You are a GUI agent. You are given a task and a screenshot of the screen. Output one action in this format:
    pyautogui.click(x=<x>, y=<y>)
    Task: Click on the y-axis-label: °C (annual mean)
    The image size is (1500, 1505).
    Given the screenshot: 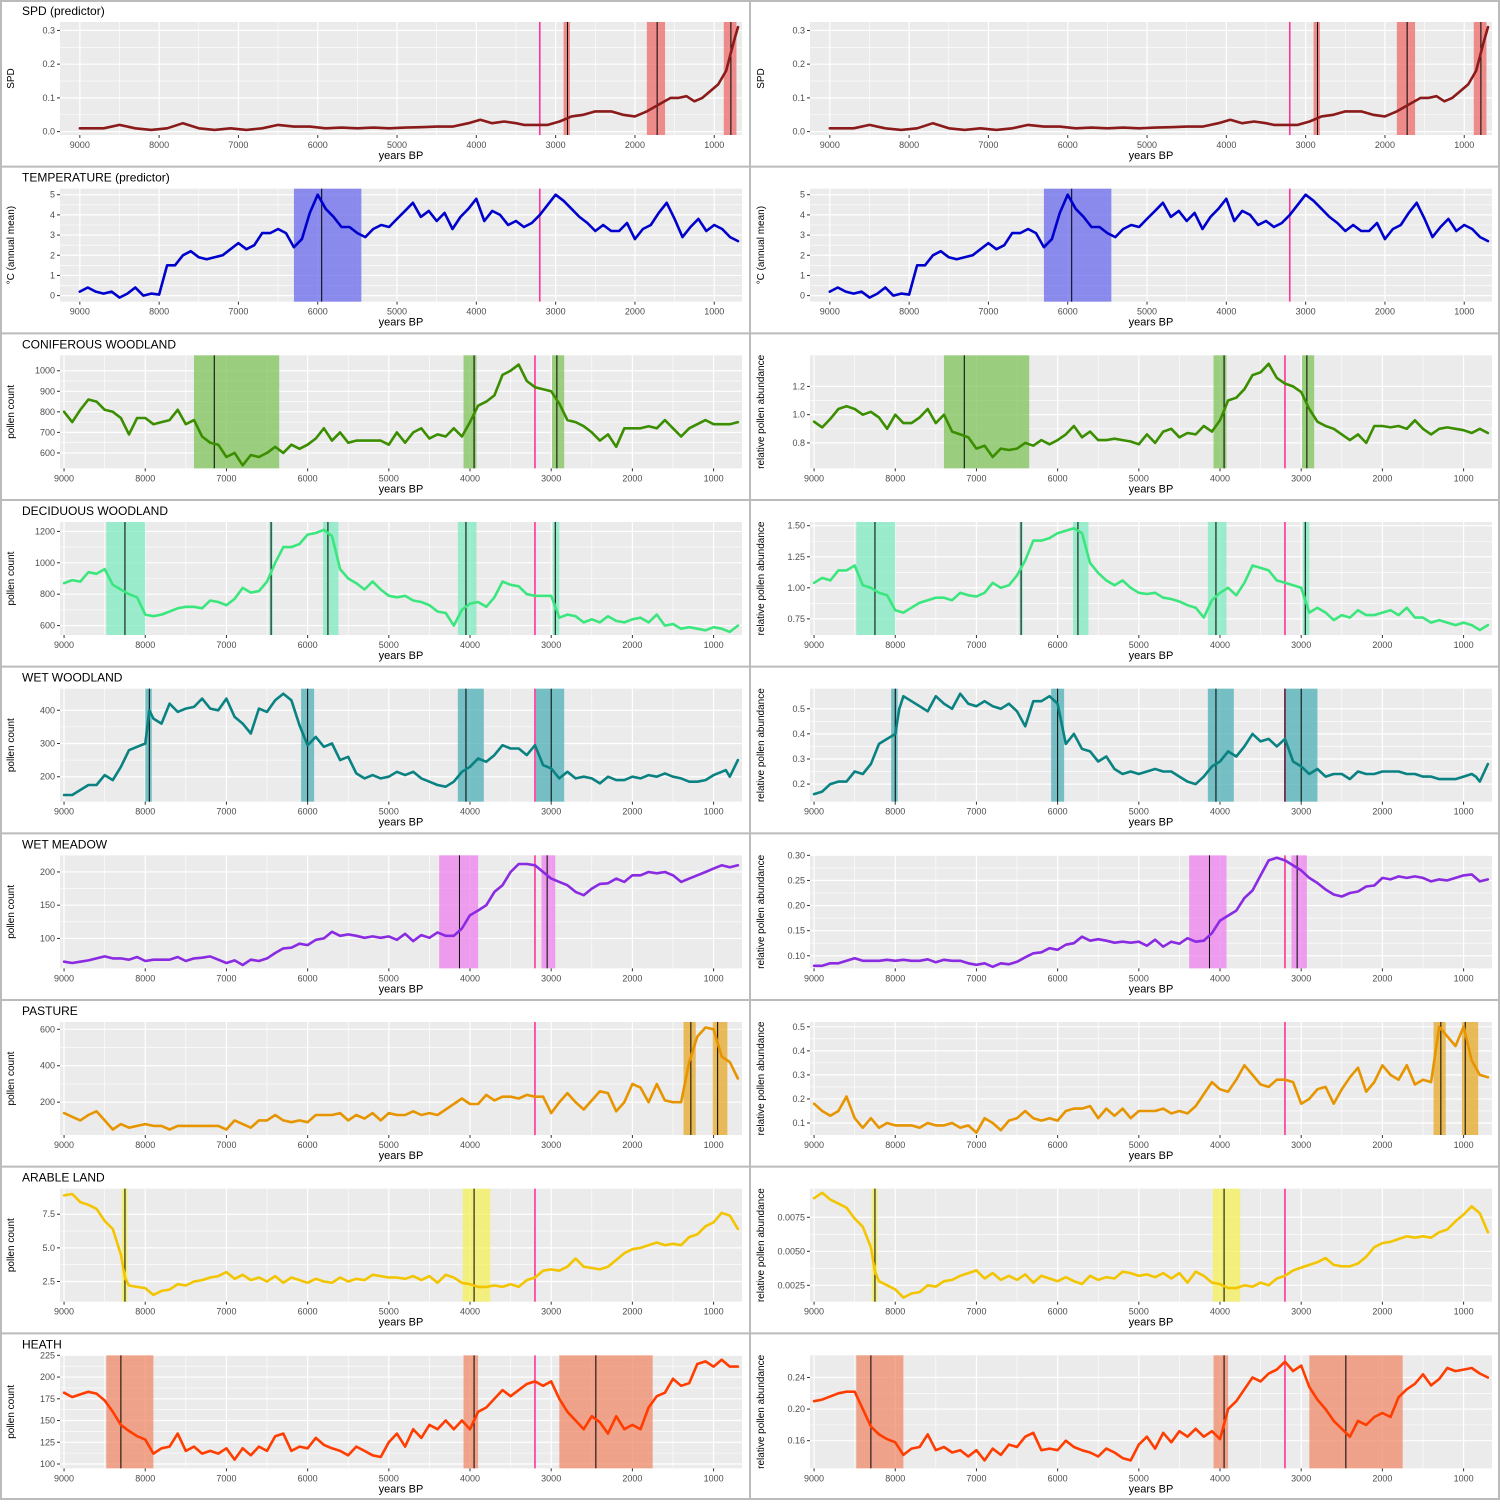 What is the action you would take?
    pyautogui.click(x=761, y=245)
    